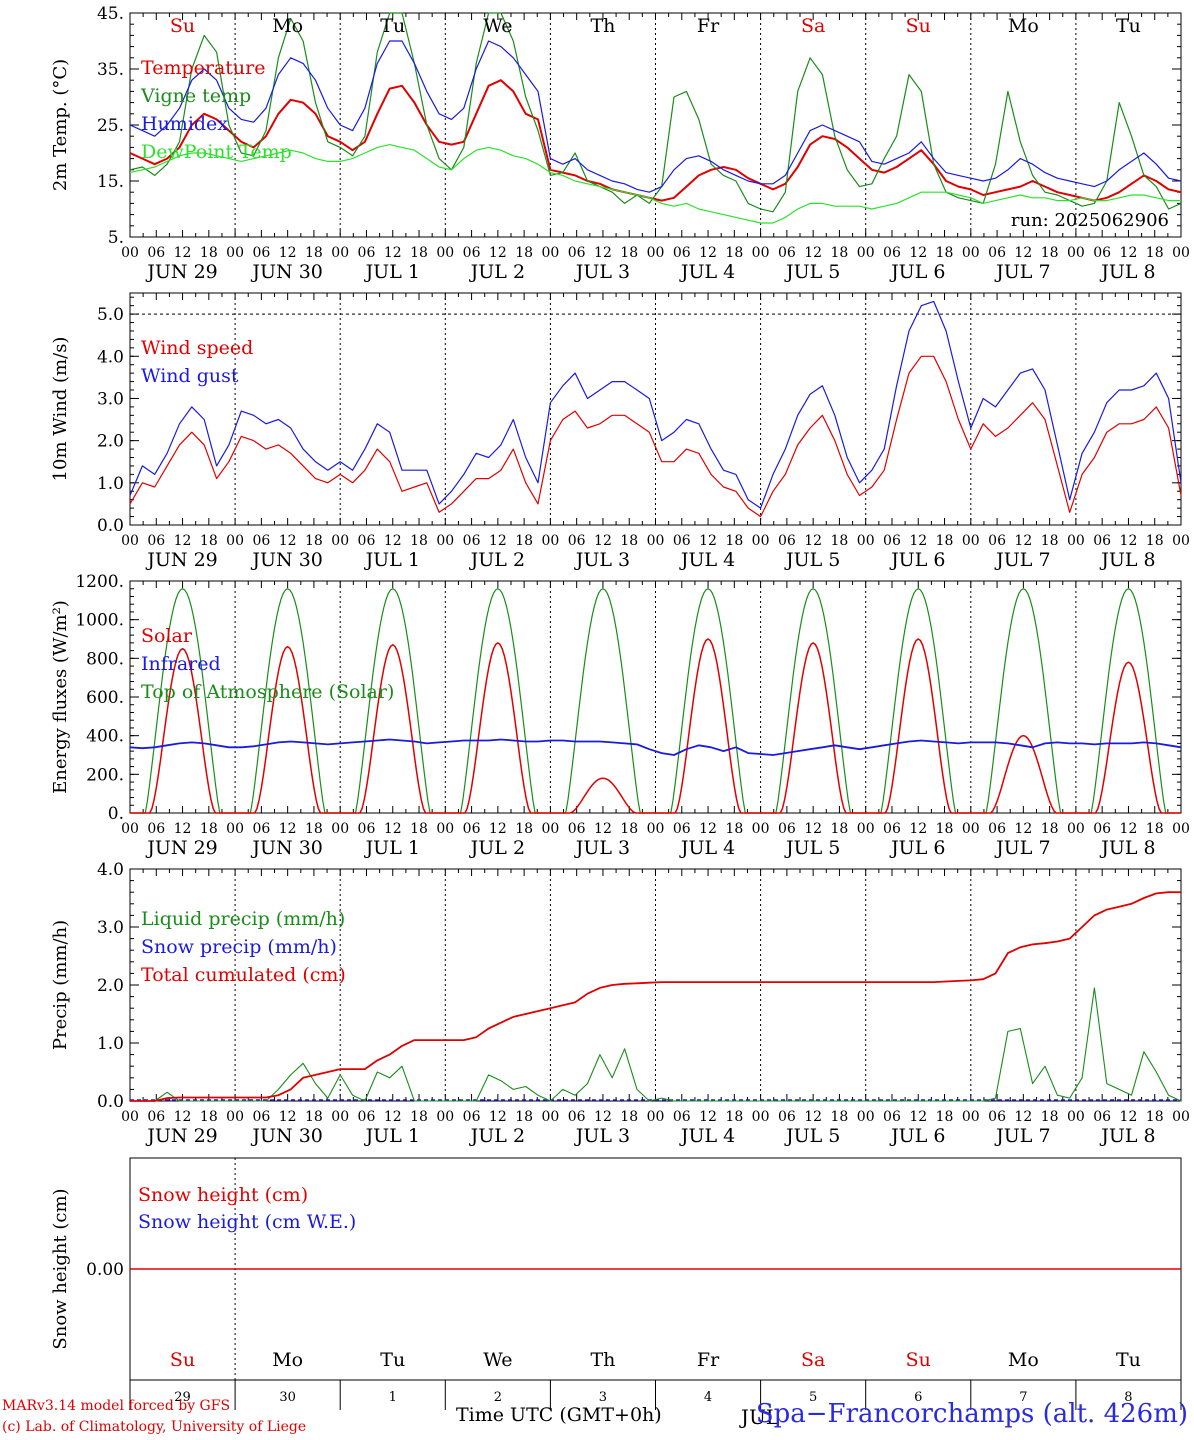  I want to click on bottom-day-number: 4, so click(708, 1397).